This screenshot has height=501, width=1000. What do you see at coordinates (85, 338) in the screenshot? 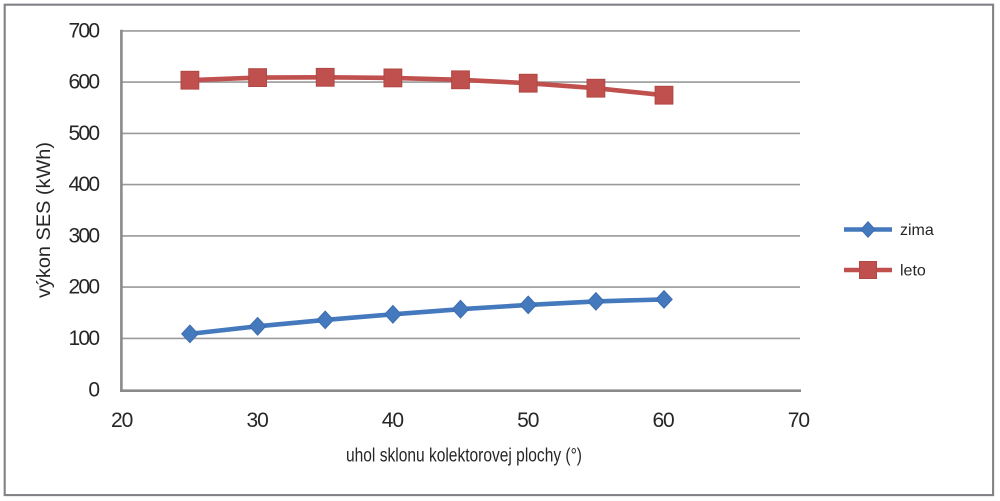
I see `svg-text: 100` at bounding box center [85, 338].